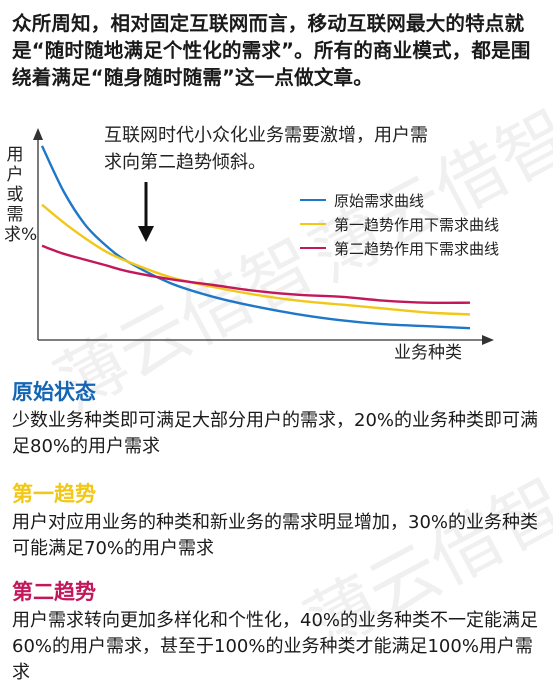 This screenshot has width=553, height=700. I want to click on legend-item-second-trend: 第二趋势作用下需求曲线, so click(399, 248).